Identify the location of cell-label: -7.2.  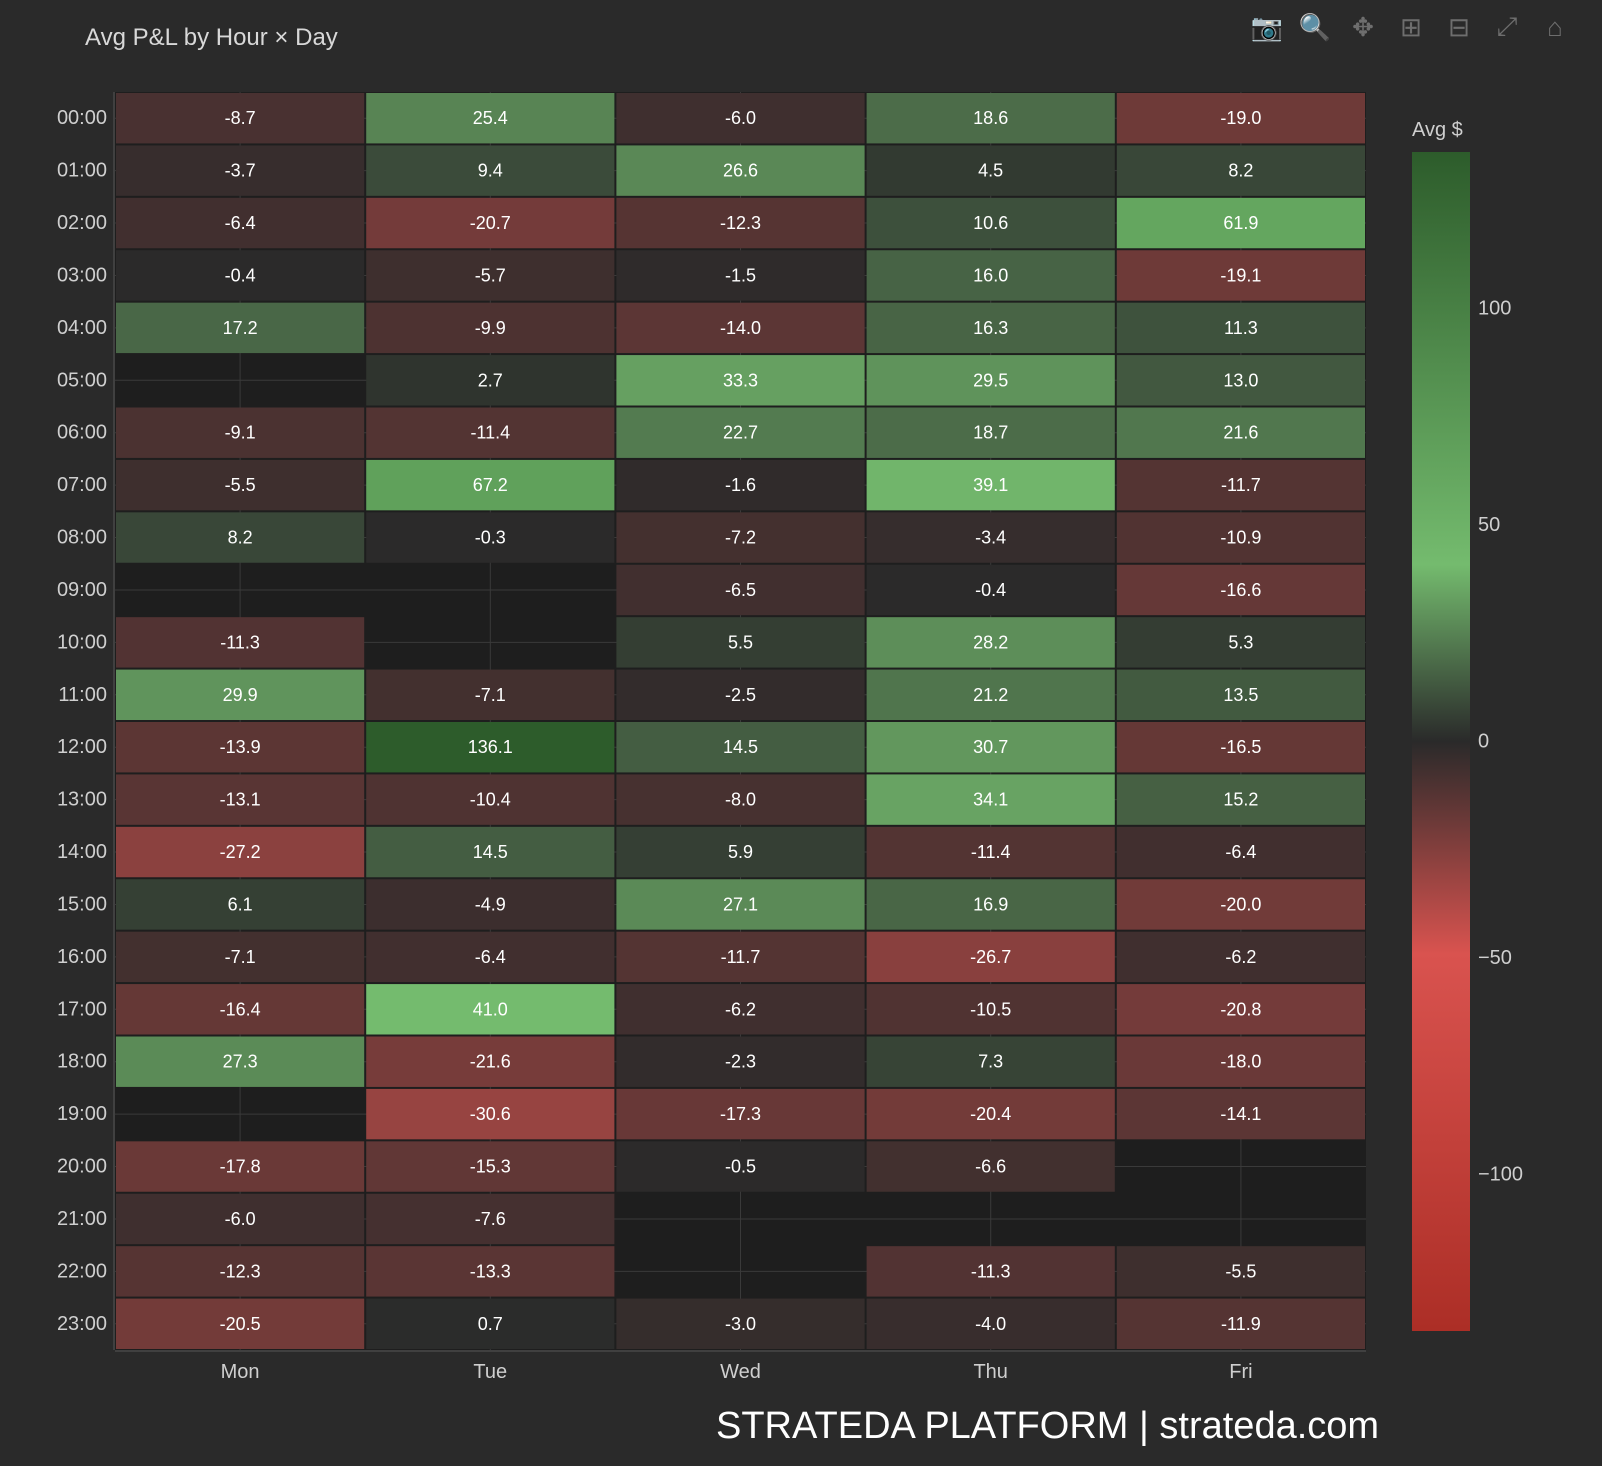
(740, 538).